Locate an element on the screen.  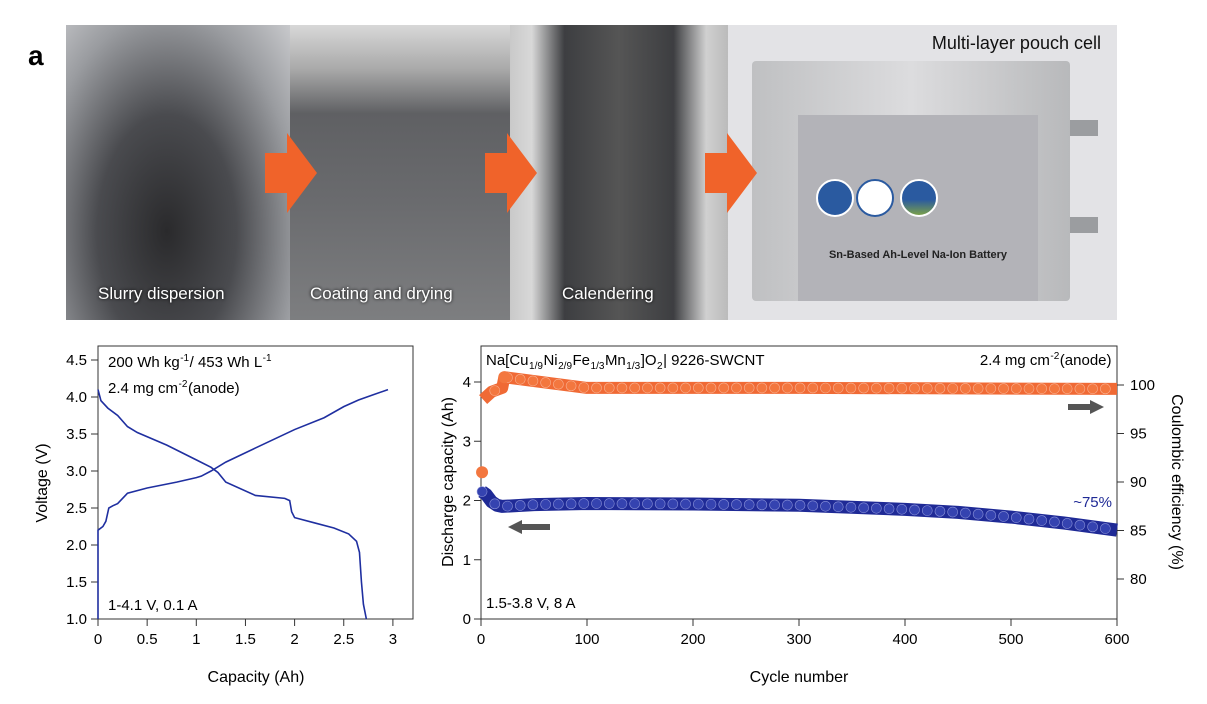
photo-slurry-dispersion: Slurry dispersion is located at coordinates (178, 172).